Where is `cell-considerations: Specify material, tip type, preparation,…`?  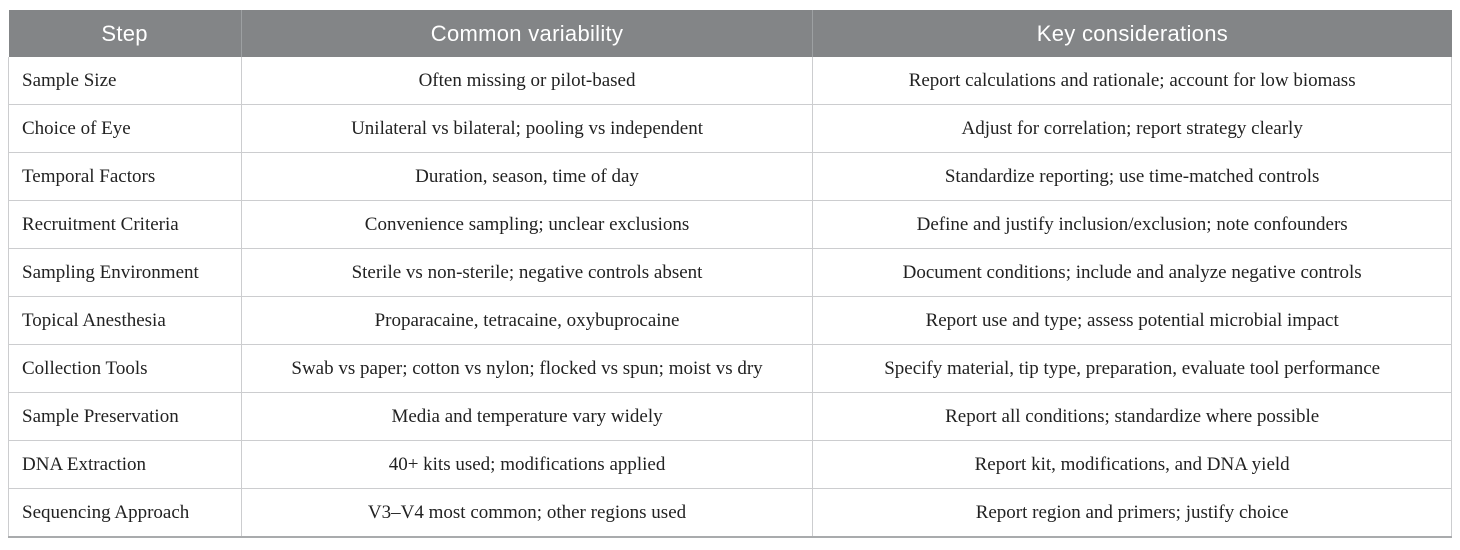 cell-considerations: Specify material, tip type, preparation,… is located at coordinates (1132, 368).